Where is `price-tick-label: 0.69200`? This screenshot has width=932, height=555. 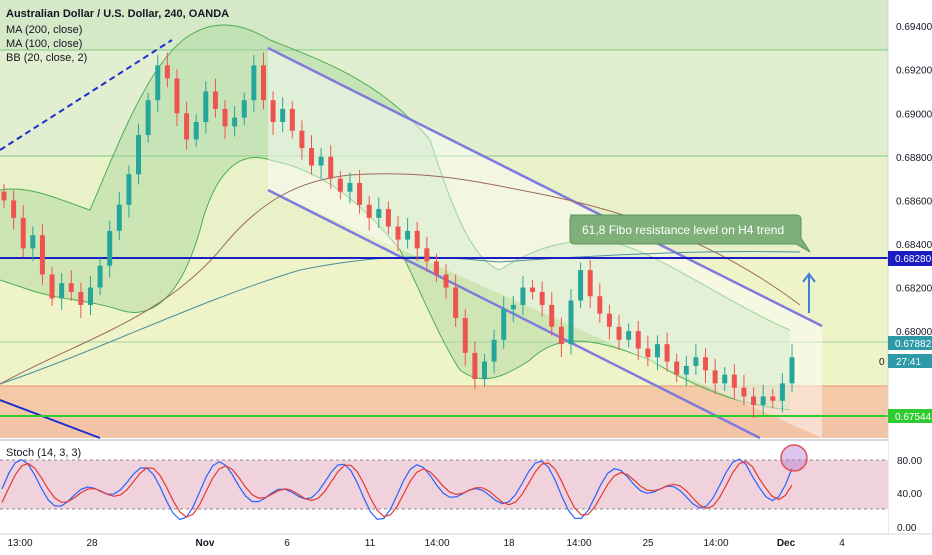
price-tick-label: 0.69200 is located at coordinates (914, 71).